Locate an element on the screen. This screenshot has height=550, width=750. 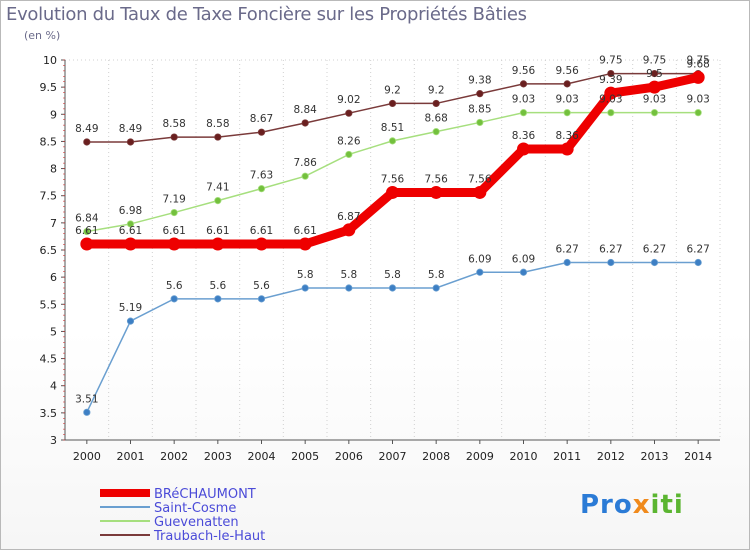
x-tick-label: 2002 is located at coordinates (174, 456).